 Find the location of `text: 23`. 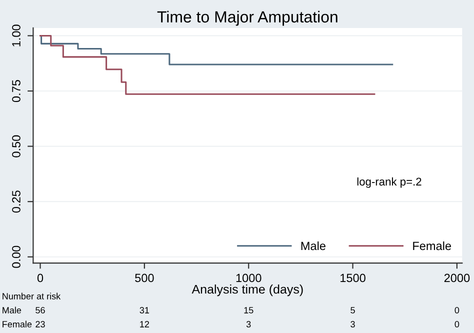

text: 23 is located at coordinates (40, 324).